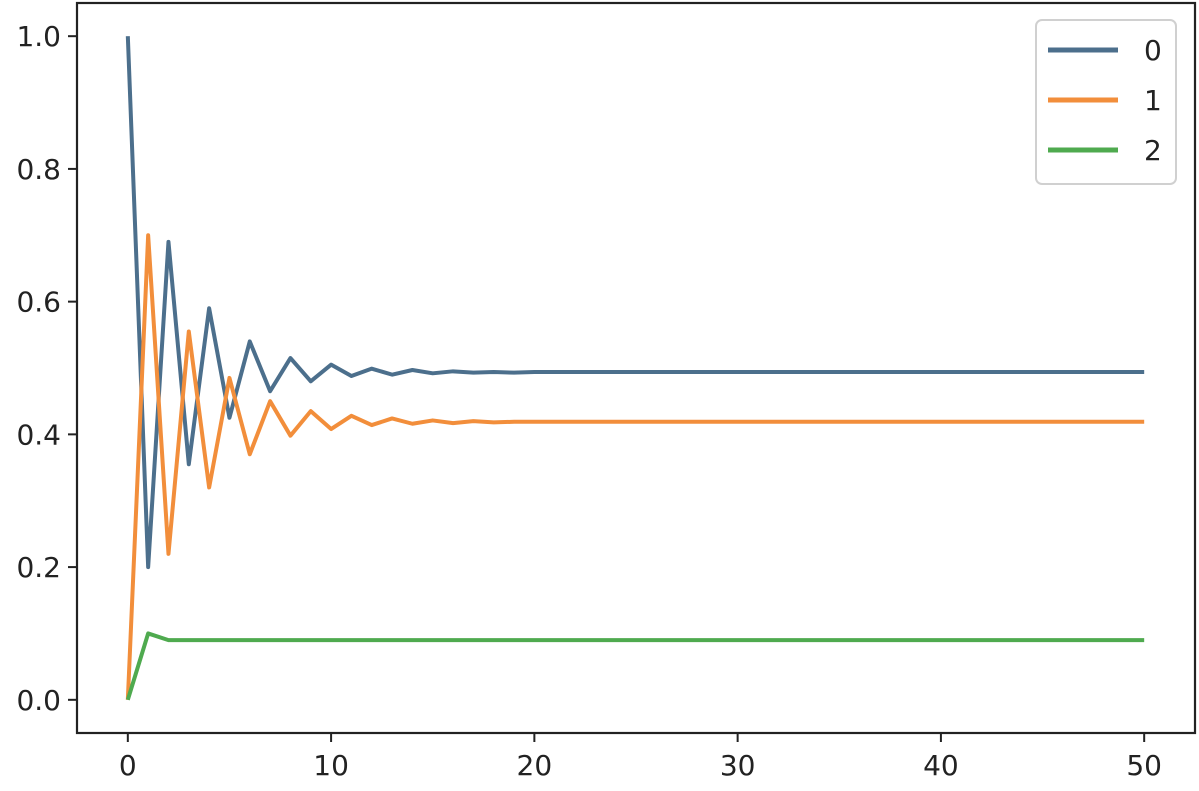  Describe the element at coordinates (46, 368) in the screenshot. I see `y-axis: 0.0 0.2 0.4 0.6 0.8 1.0` at that location.